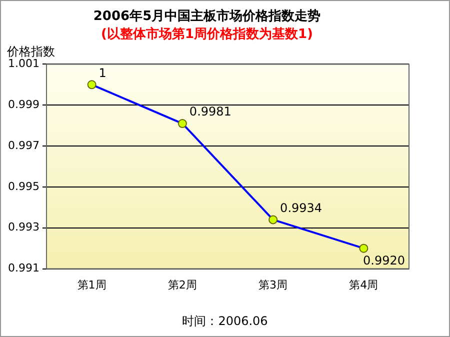 This screenshot has width=450, height=337. Describe the element at coordinates (363, 285) in the screenshot. I see `x-tick-label: 第4周` at that location.